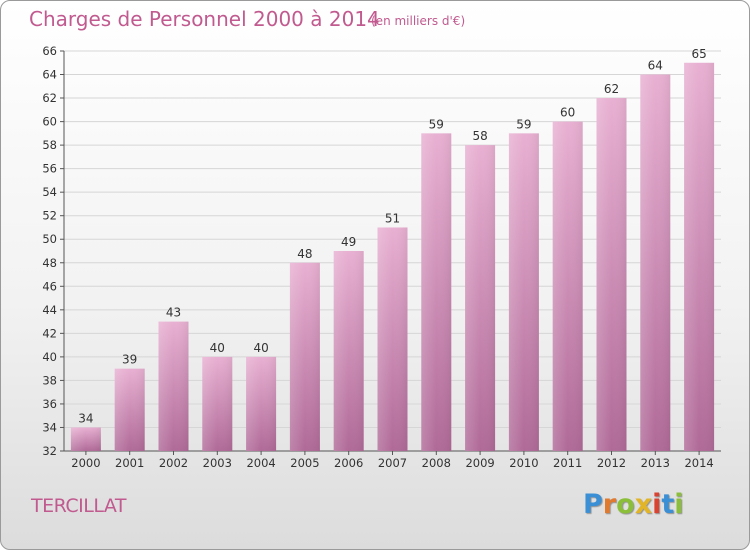 This screenshot has height=550, width=750. I want to click on y-tick-label: 50, so click(49, 239).